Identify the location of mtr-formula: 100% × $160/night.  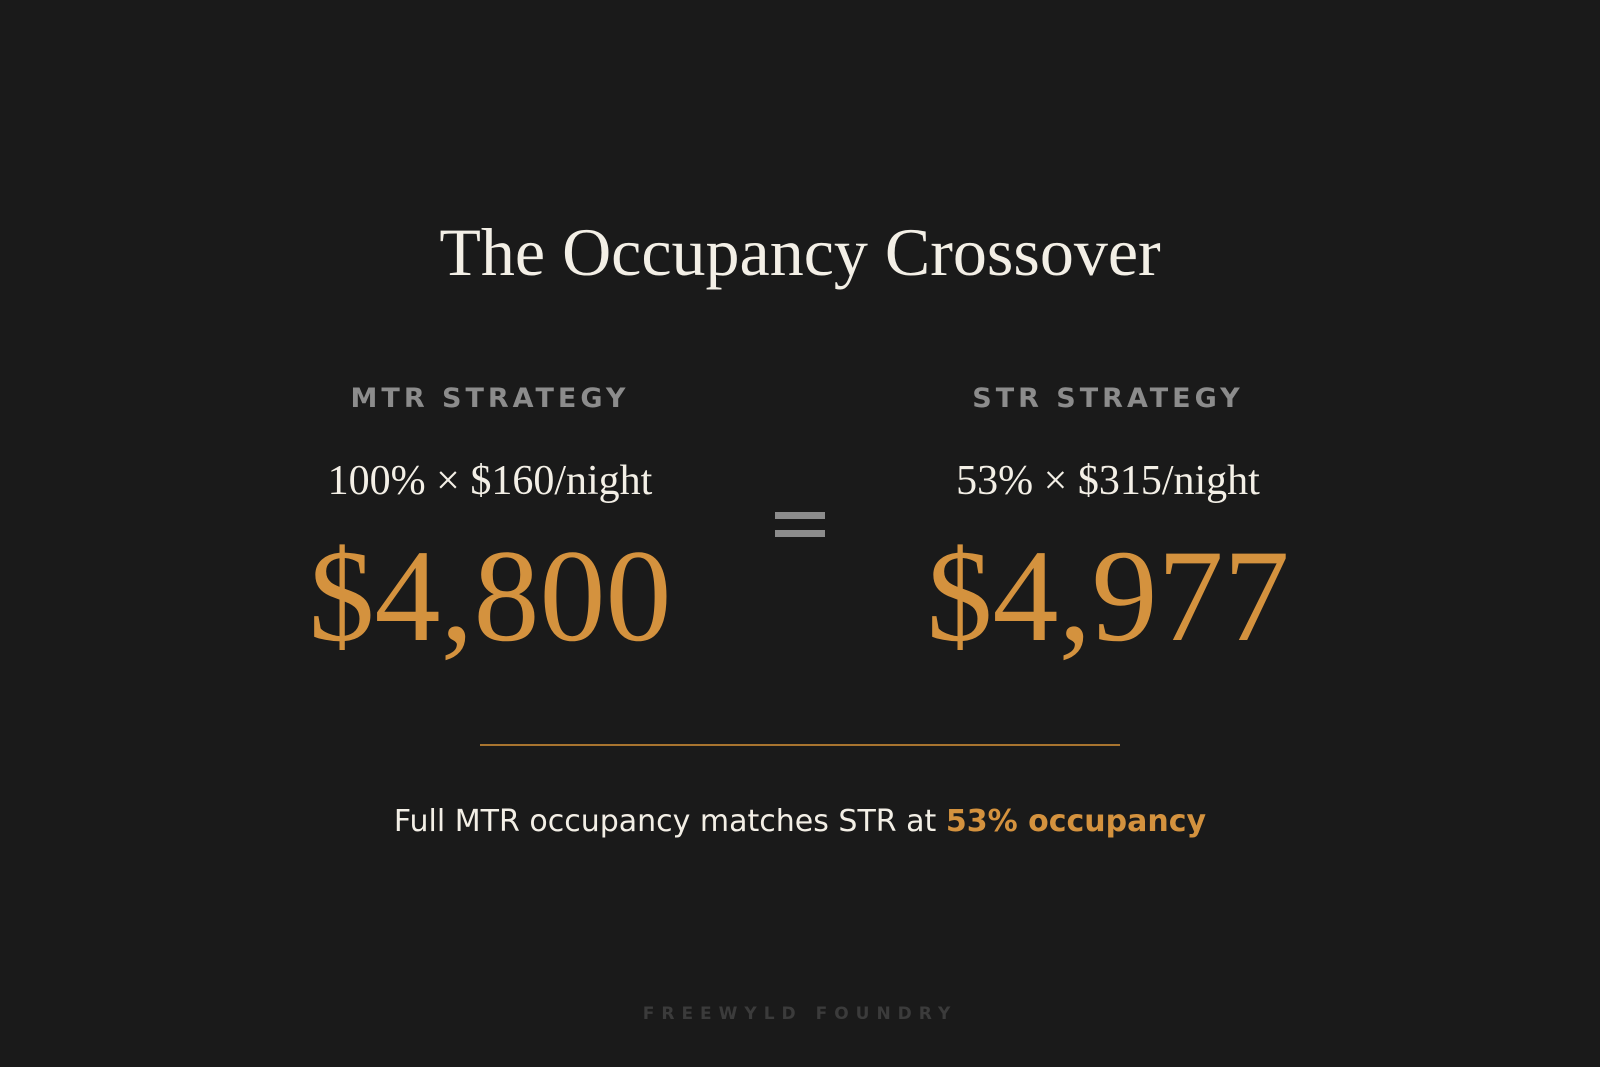
(490, 481).